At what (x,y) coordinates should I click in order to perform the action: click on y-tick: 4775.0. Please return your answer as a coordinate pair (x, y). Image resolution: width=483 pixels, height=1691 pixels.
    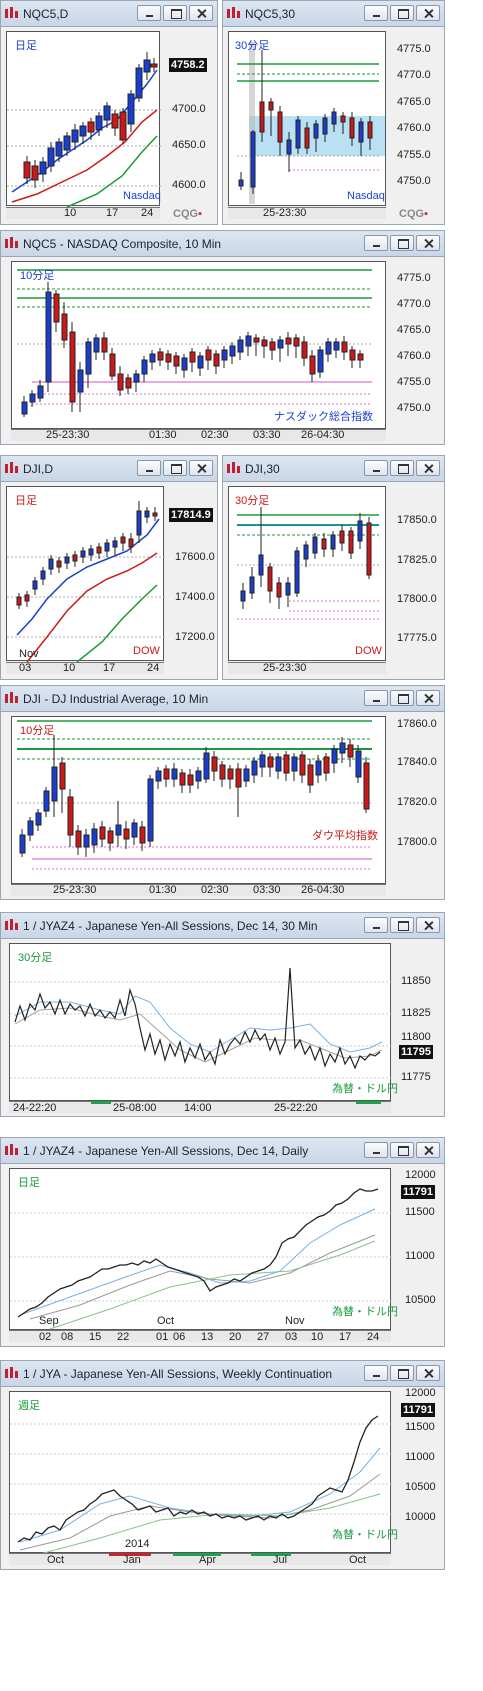
    Looking at the image, I should click on (414, 49).